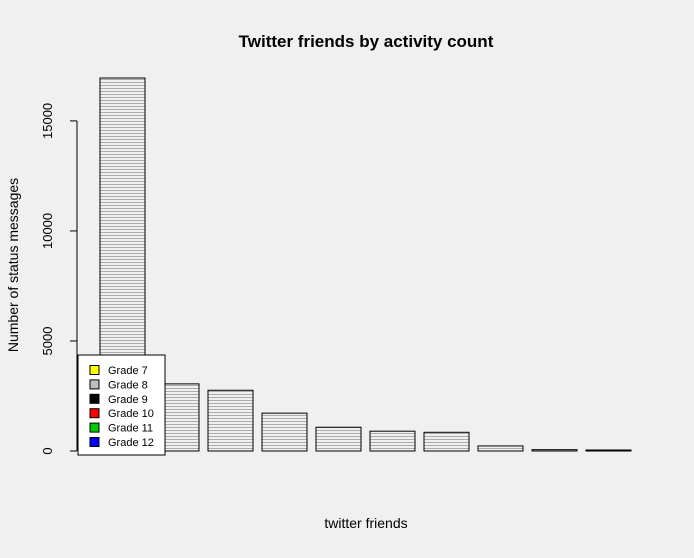 This screenshot has width=694, height=558. What do you see at coordinates (131, 443) in the screenshot?
I see `legend-label: Grade 12` at bounding box center [131, 443].